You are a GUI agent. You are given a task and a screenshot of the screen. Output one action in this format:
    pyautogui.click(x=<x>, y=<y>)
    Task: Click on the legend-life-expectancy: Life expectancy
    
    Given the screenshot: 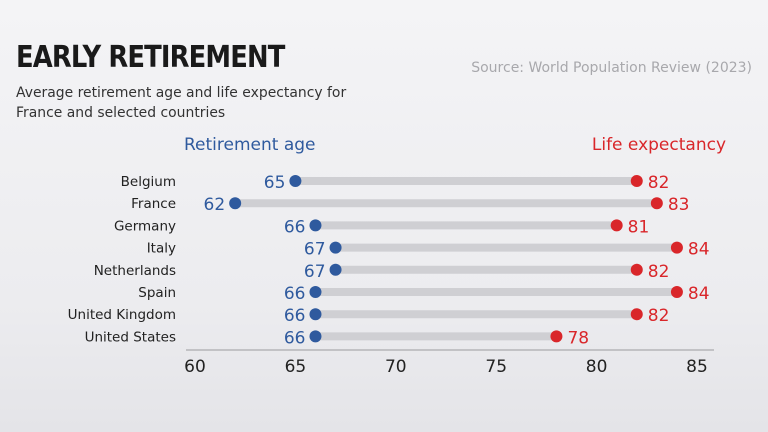 What is the action you would take?
    pyautogui.click(x=658, y=145)
    